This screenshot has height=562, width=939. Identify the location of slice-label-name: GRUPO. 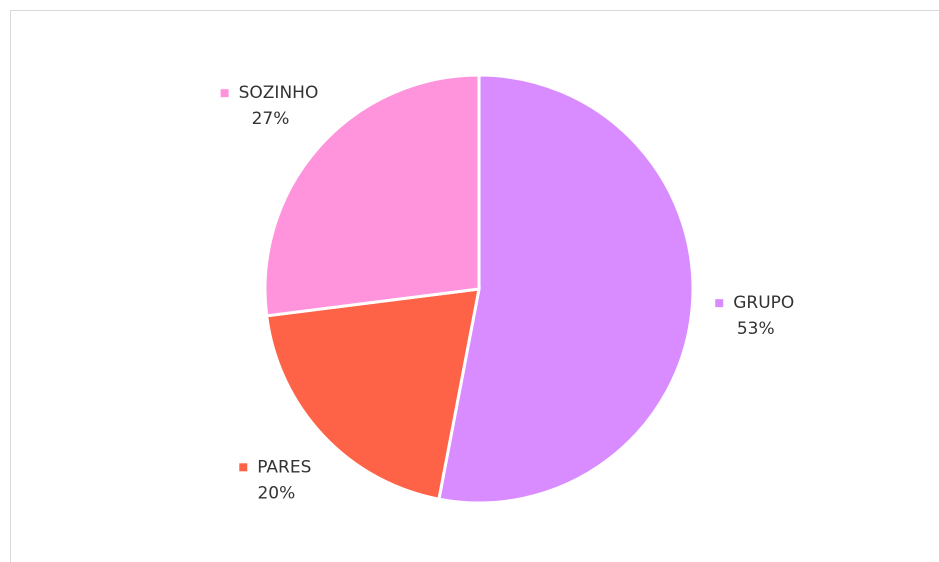
(763, 303).